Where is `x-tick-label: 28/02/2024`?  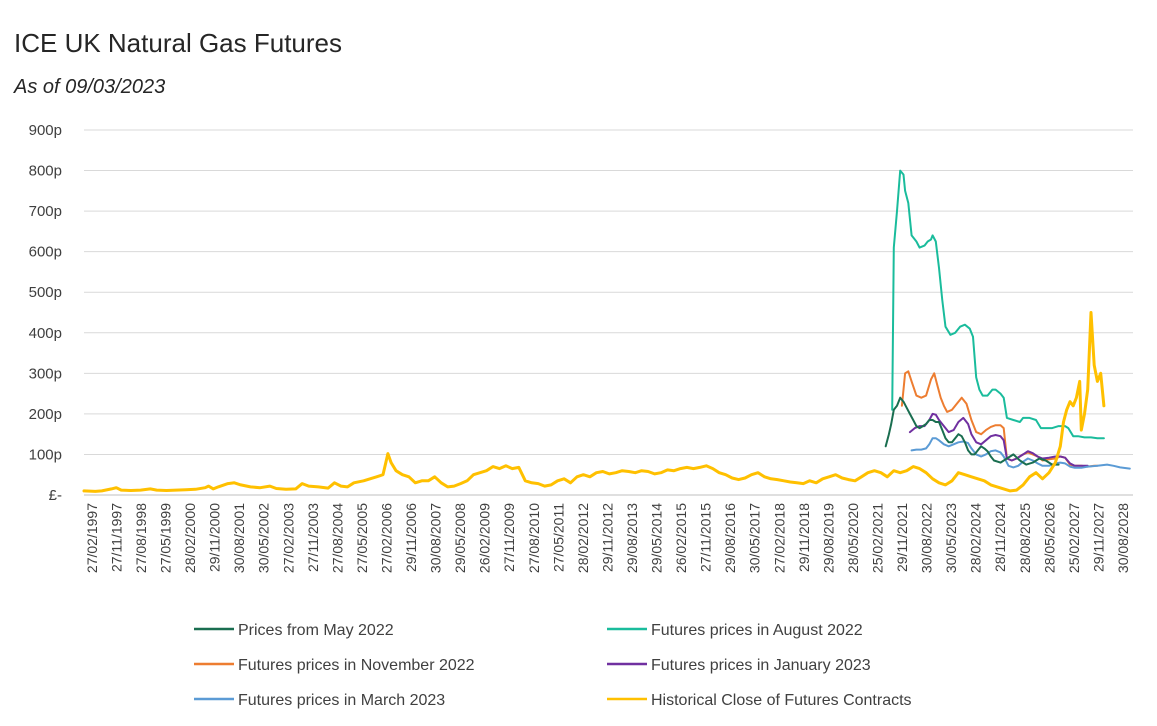 x-tick-label: 28/02/2024 is located at coordinates (976, 538).